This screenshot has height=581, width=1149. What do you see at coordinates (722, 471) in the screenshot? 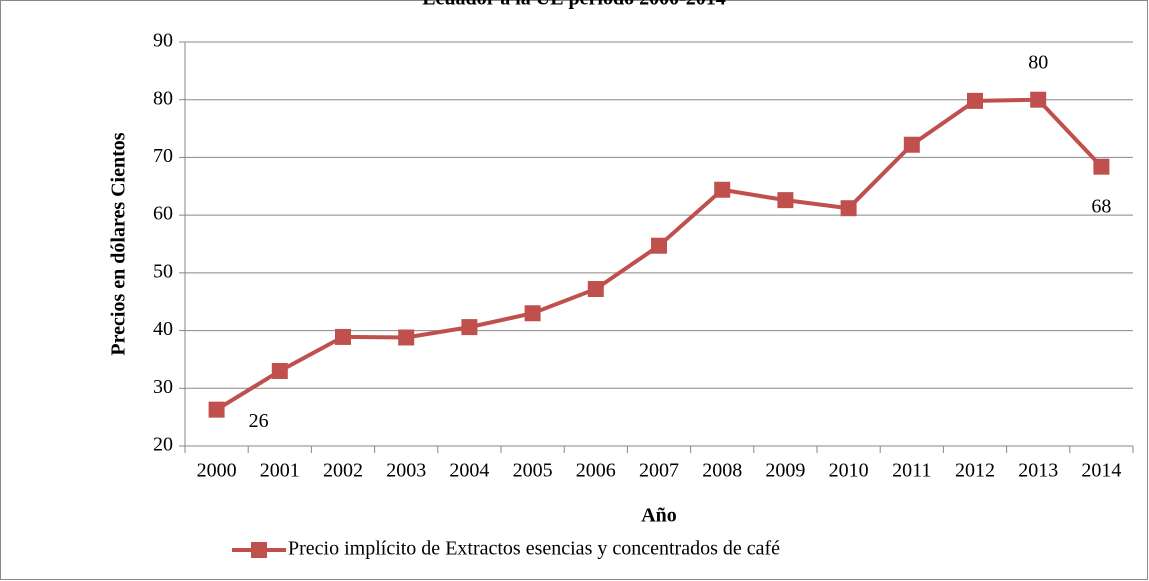
I see `x-tick-label: 2008` at bounding box center [722, 471].